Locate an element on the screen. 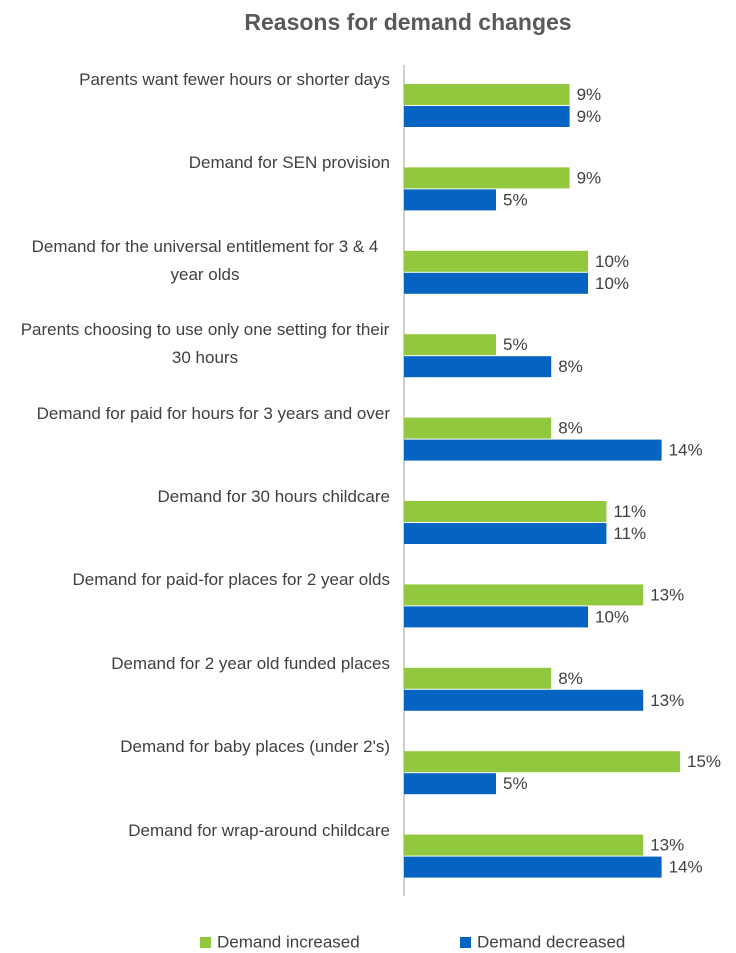  value-label: 15% is located at coordinates (704, 761).